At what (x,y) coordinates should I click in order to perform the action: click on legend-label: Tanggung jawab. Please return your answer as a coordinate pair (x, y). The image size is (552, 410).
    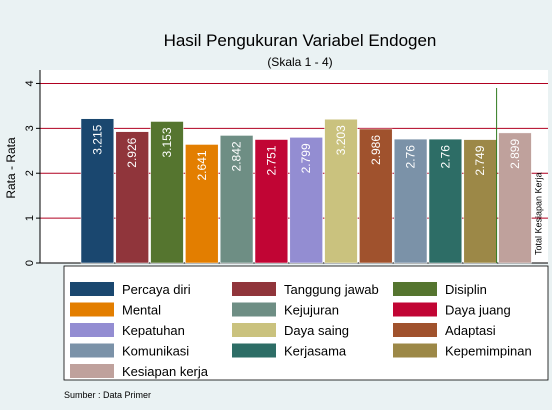
    Looking at the image, I should click on (331, 289).